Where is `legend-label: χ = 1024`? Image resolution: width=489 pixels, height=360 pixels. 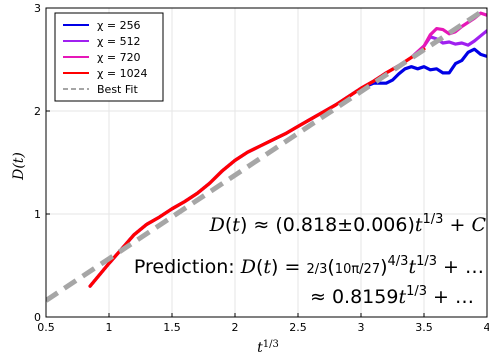 legend-label: χ = 1024 is located at coordinates (122, 73).